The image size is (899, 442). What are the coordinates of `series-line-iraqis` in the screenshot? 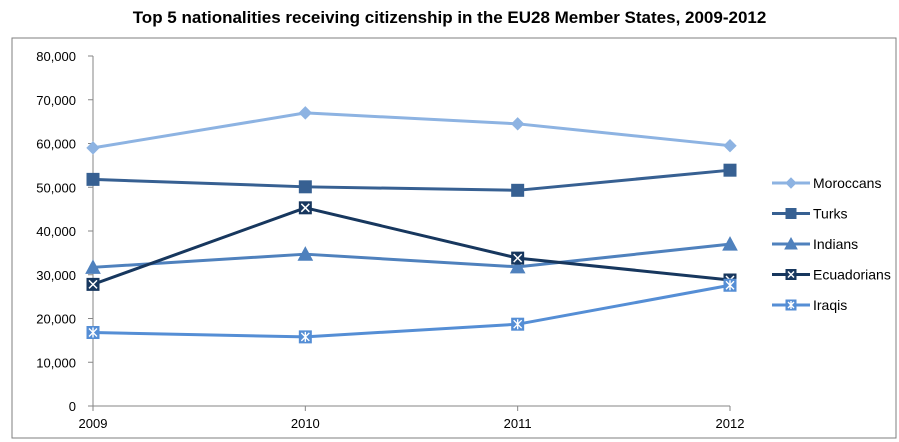 It's located at (411, 311).